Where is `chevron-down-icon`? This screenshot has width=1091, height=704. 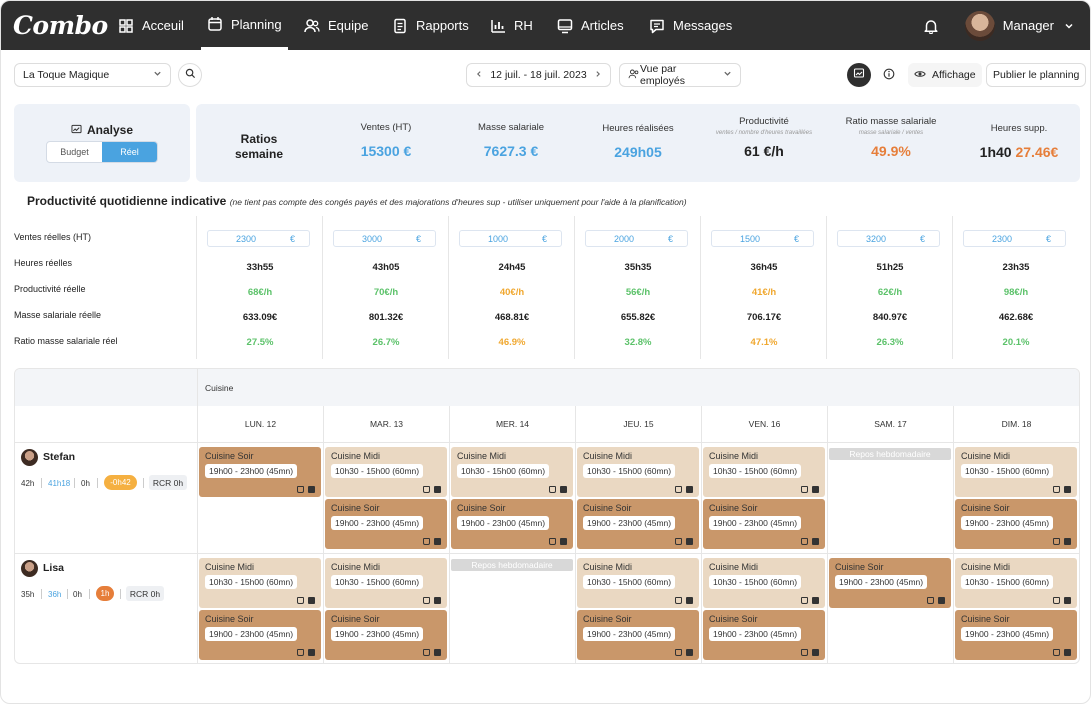 chevron-down-icon is located at coordinates (1069, 26).